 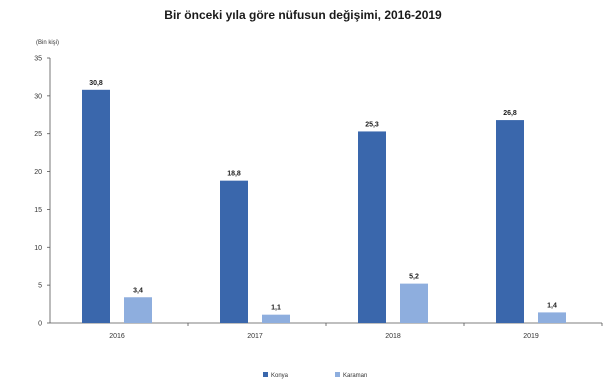 What do you see at coordinates (138, 290) in the screenshot?
I see `data-label: 3,4` at bounding box center [138, 290].